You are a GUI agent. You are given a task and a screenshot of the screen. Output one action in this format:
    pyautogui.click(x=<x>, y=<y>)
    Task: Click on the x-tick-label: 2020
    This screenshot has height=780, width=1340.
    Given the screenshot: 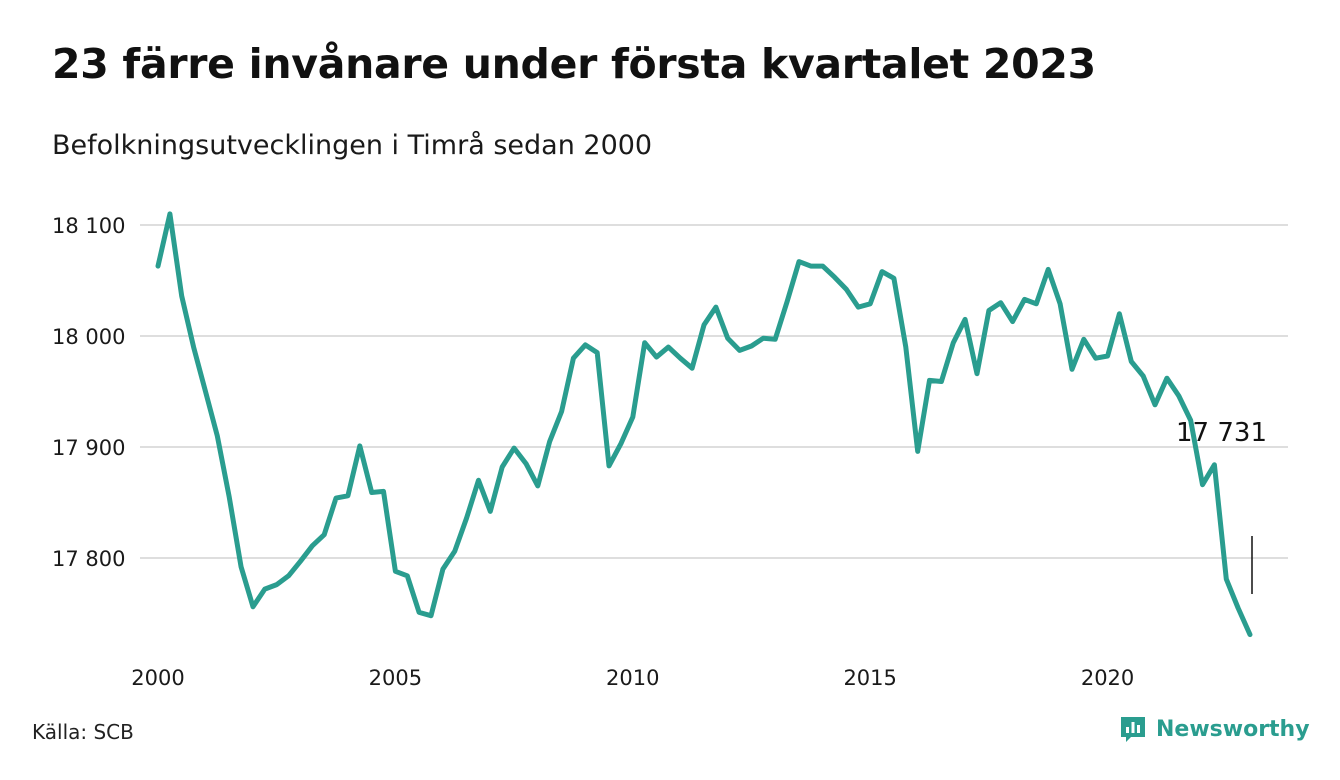 What is the action you would take?
    pyautogui.click(x=1107, y=678)
    